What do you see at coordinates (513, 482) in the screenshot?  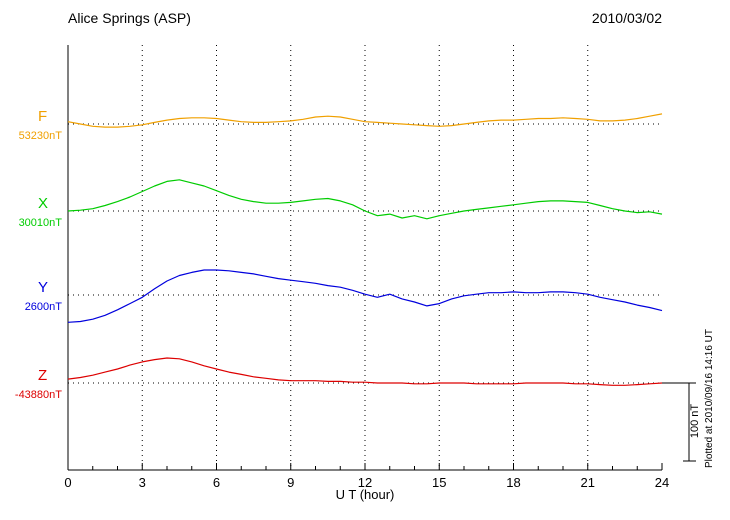 I see `x-tick-label-18: 18` at bounding box center [513, 482].